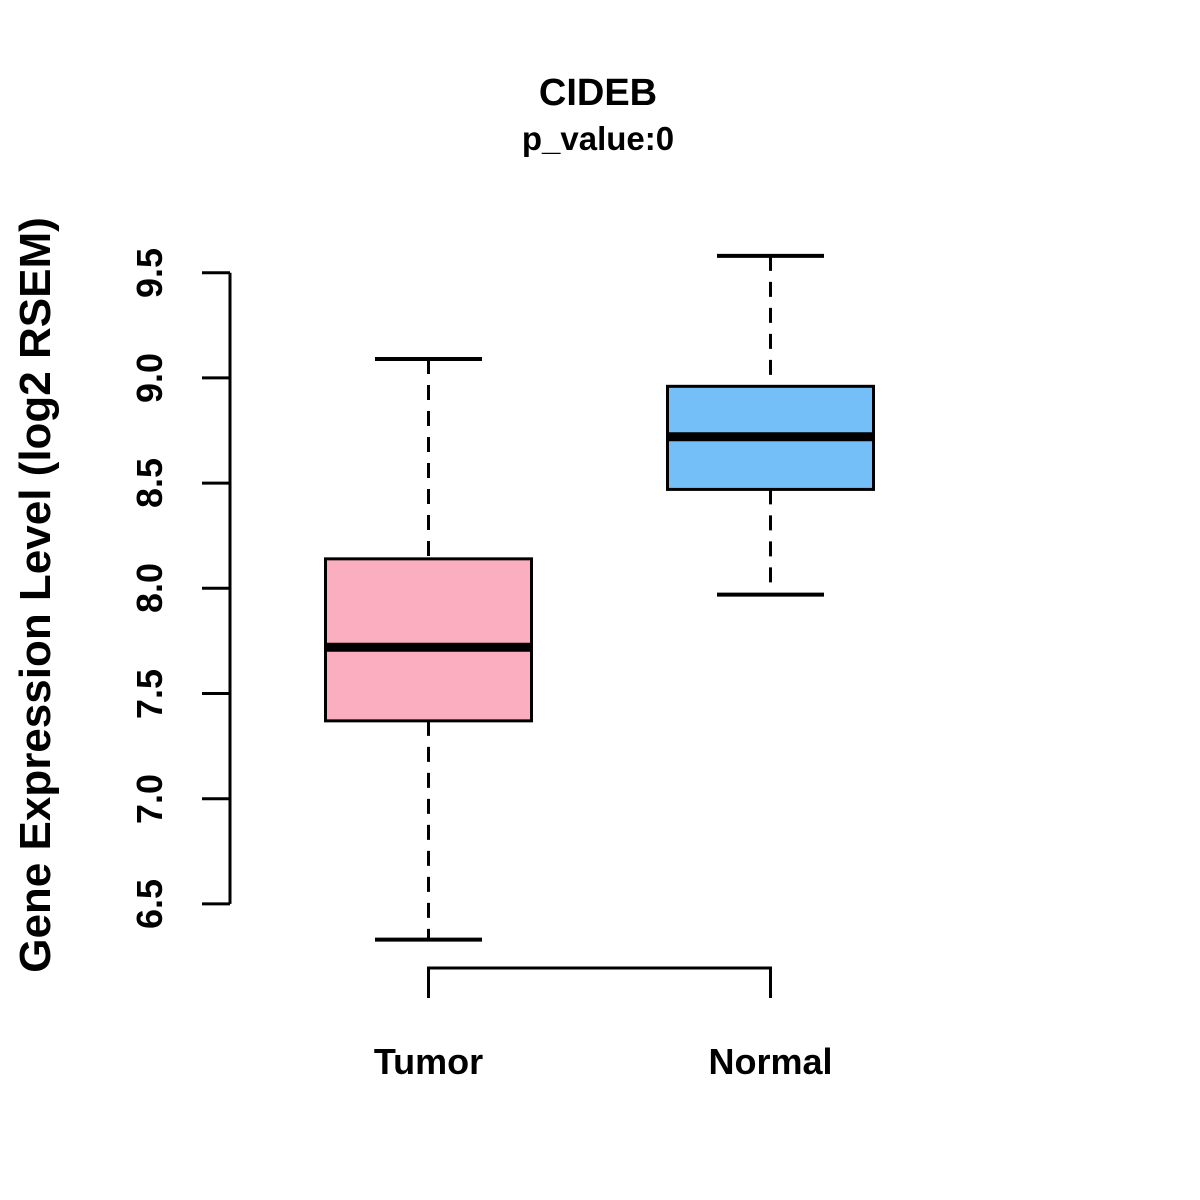 The image size is (1200, 1200). I want to click on y-axis-tick-label: 7.0, so click(149, 798).